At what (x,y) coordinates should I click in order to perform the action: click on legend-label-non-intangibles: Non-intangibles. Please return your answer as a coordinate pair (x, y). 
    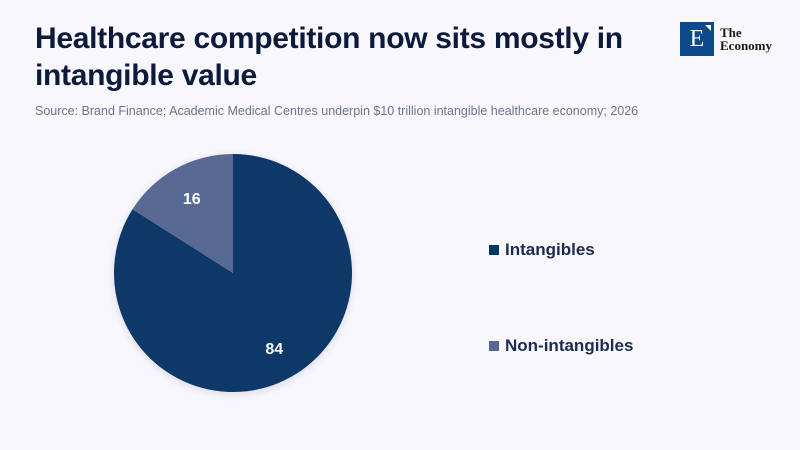
    Looking at the image, I should click on (569, 345).